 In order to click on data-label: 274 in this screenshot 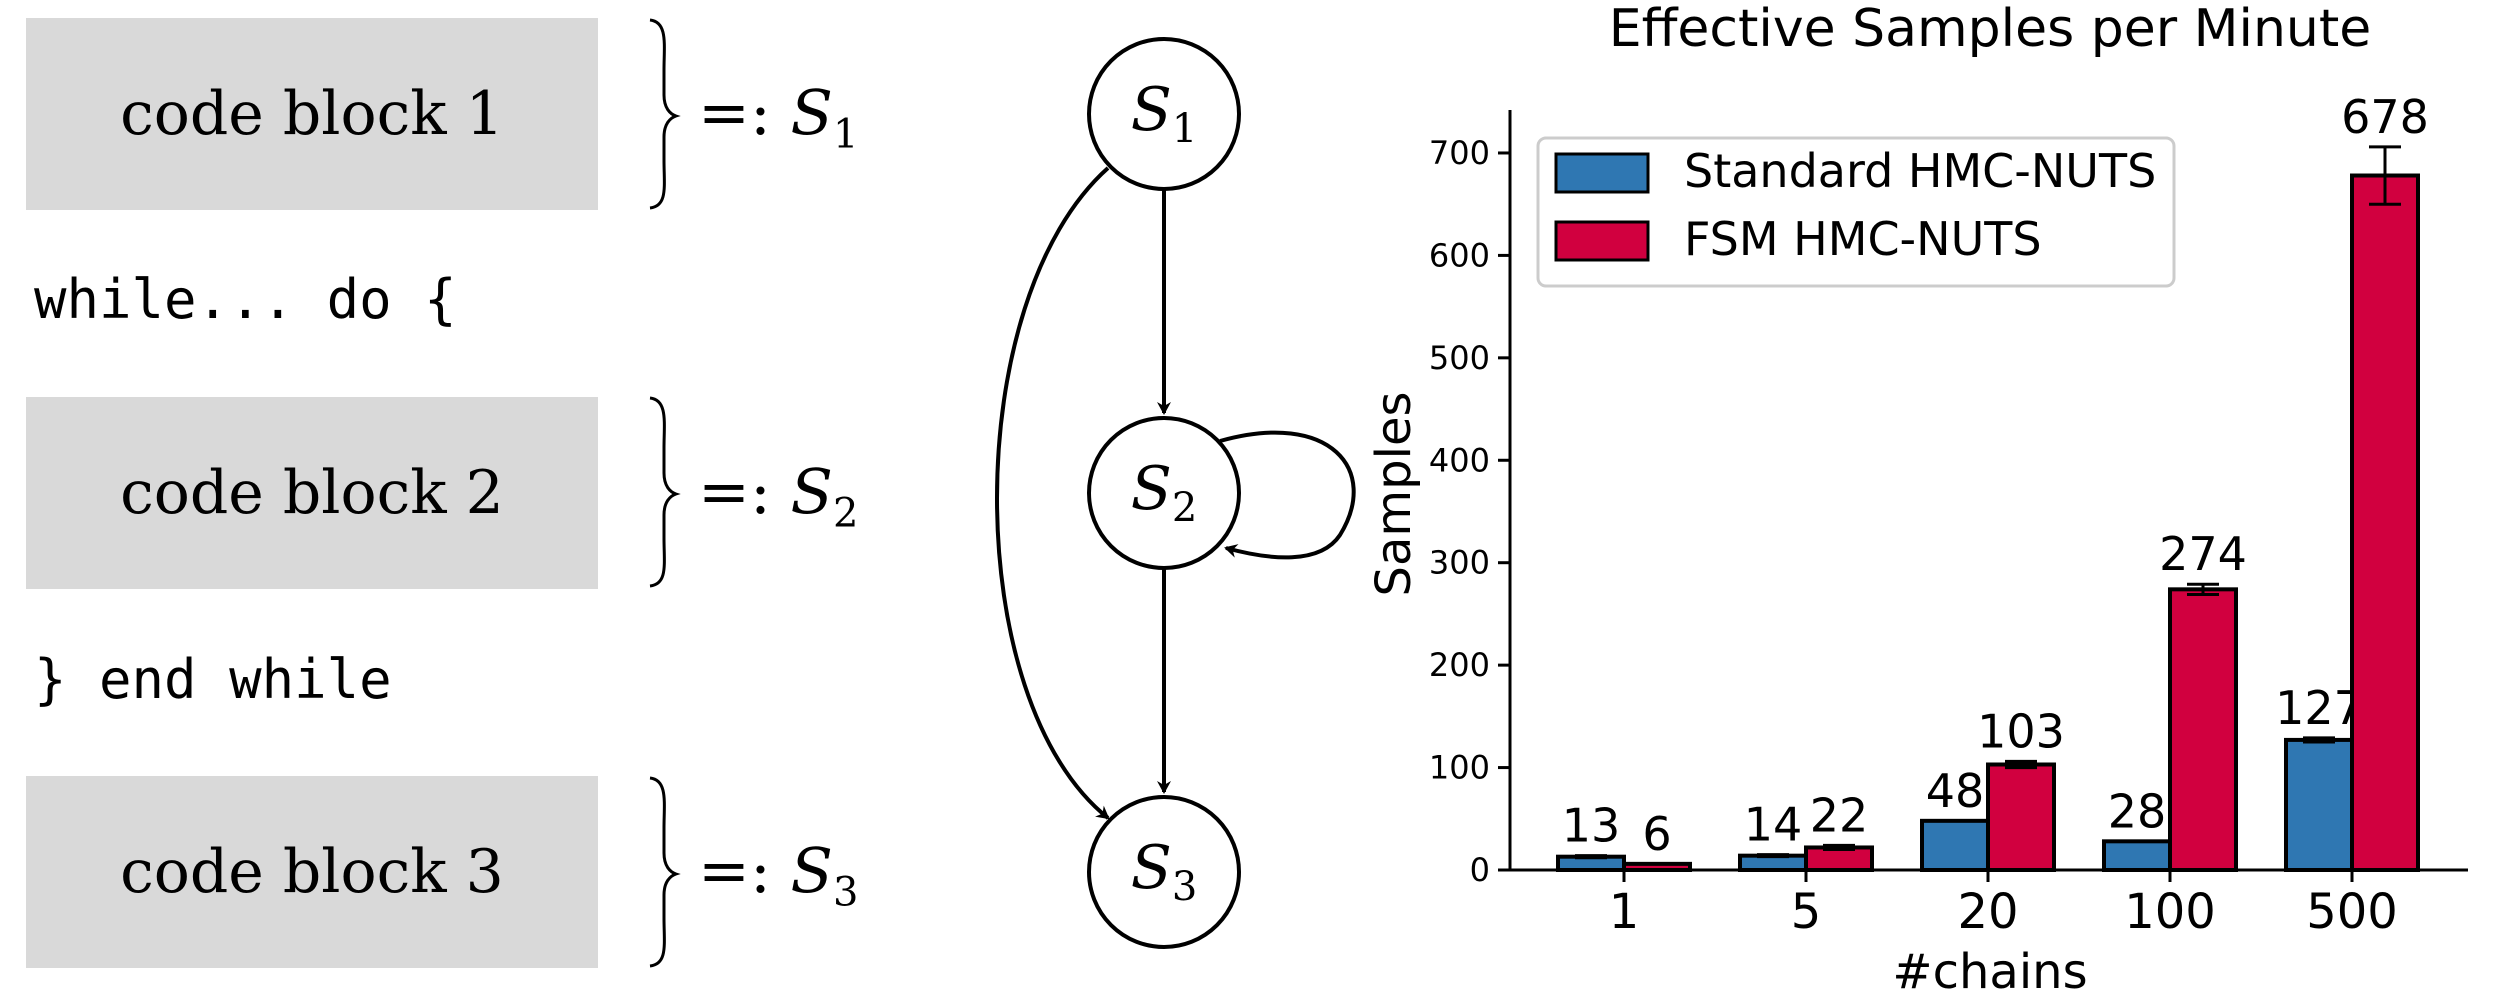, I will do `click(2203, 554)`.